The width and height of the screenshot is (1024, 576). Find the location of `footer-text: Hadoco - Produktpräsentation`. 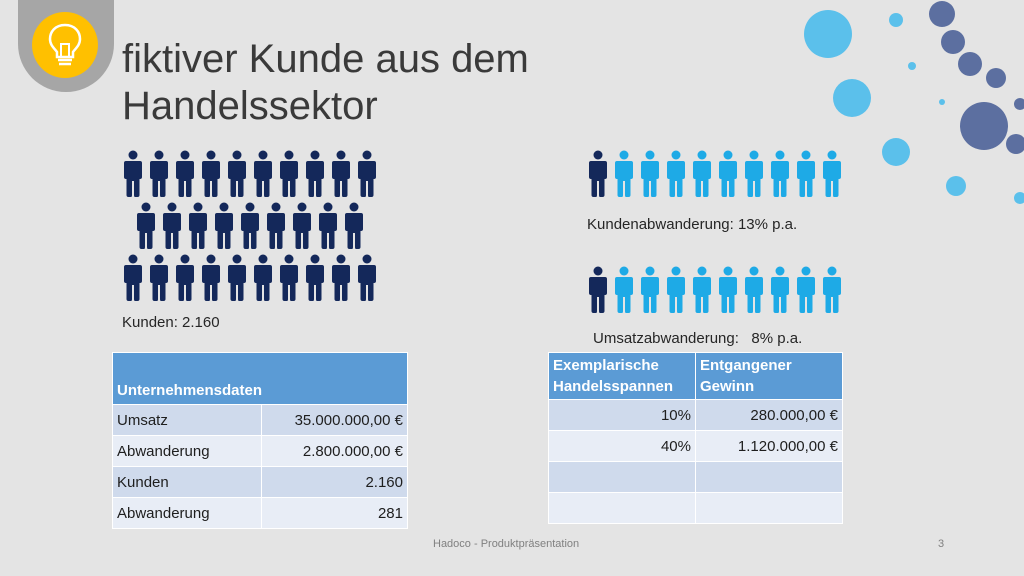

footer-text: Hadoco - Produktpräsentation is located at coordinates (506, 544).